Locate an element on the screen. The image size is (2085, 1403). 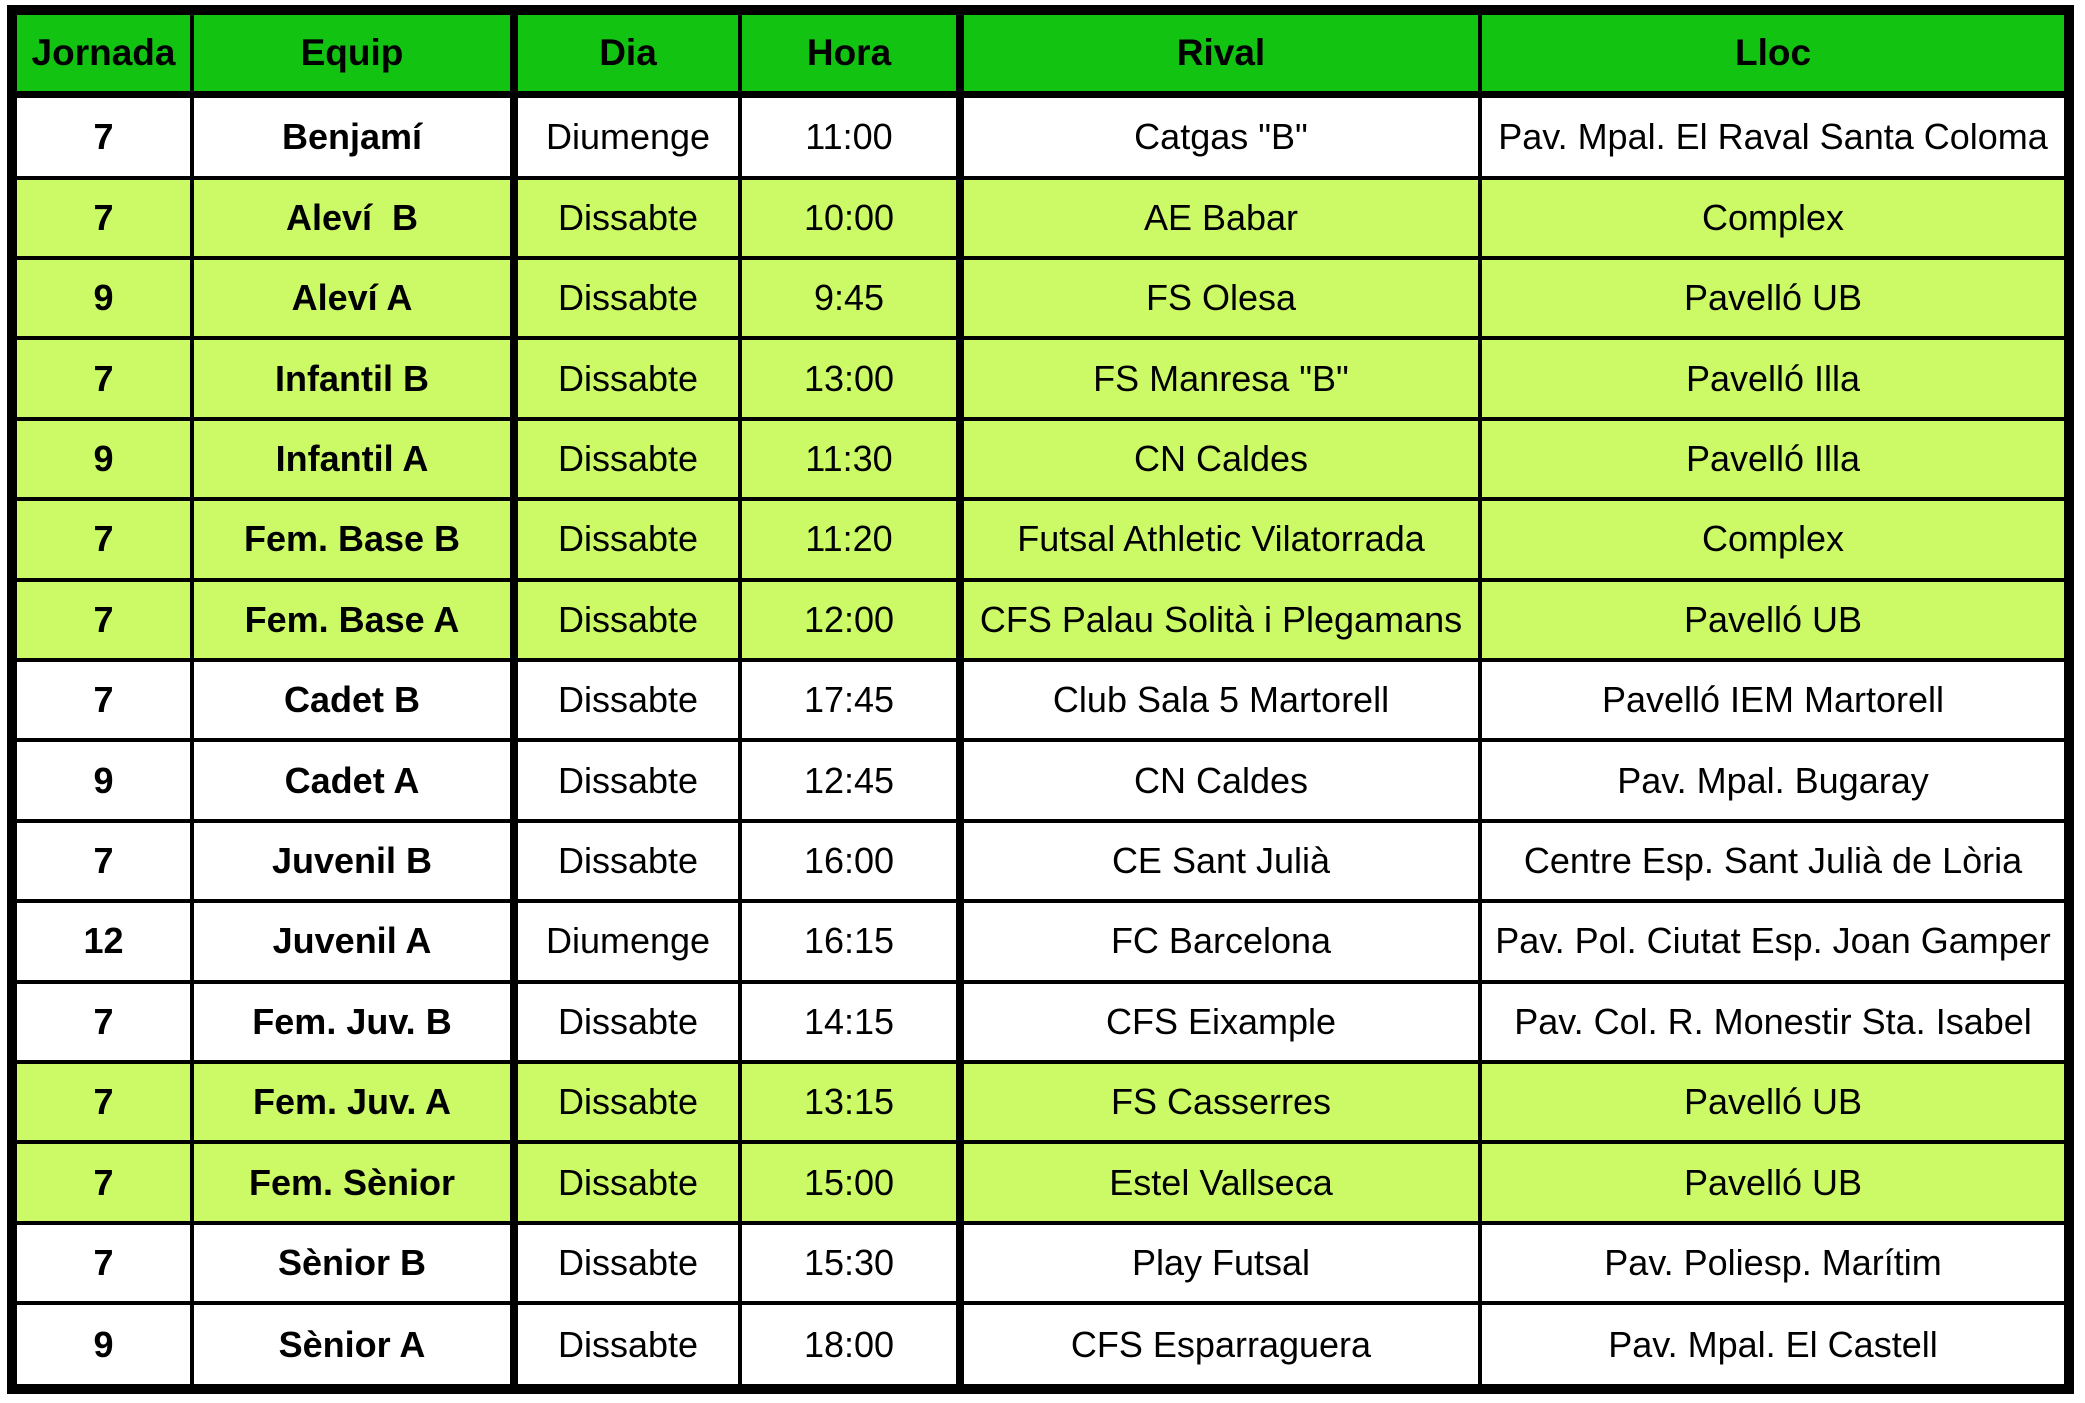
column-header-dia: Dia is located at coordinates (627, 53).